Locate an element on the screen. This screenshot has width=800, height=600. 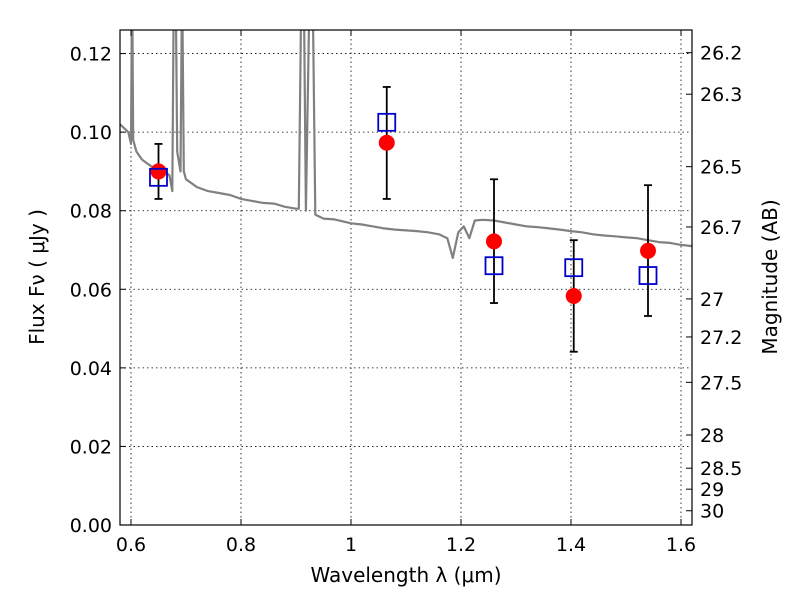
magnitude-tick-label: 26.7 is located at coordinates (721, 228).